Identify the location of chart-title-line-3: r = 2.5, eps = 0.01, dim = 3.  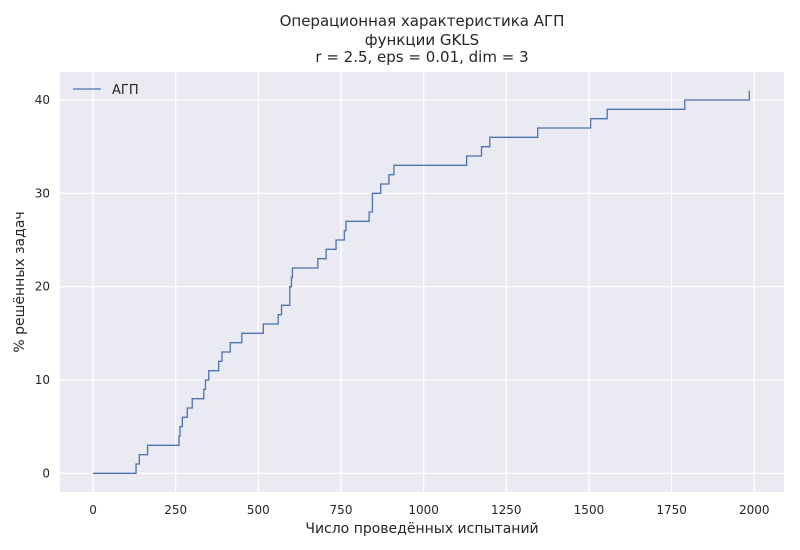
(421, 57).